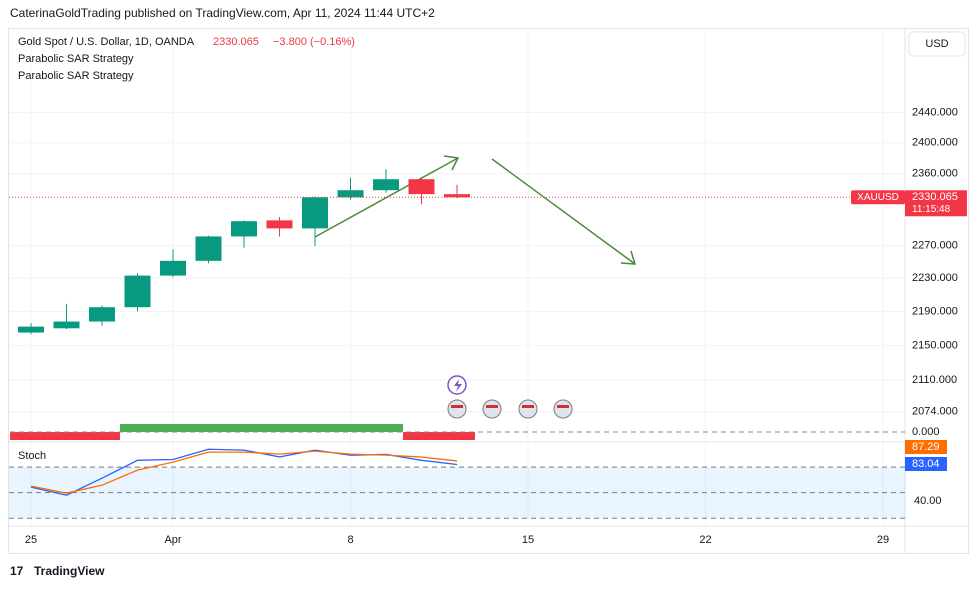 The image size is (980, 594). What do you see at coordinates (928, 501) in the screenshot?
I see `y2-tick-label: 40.00` at bounding box center [928, 501].